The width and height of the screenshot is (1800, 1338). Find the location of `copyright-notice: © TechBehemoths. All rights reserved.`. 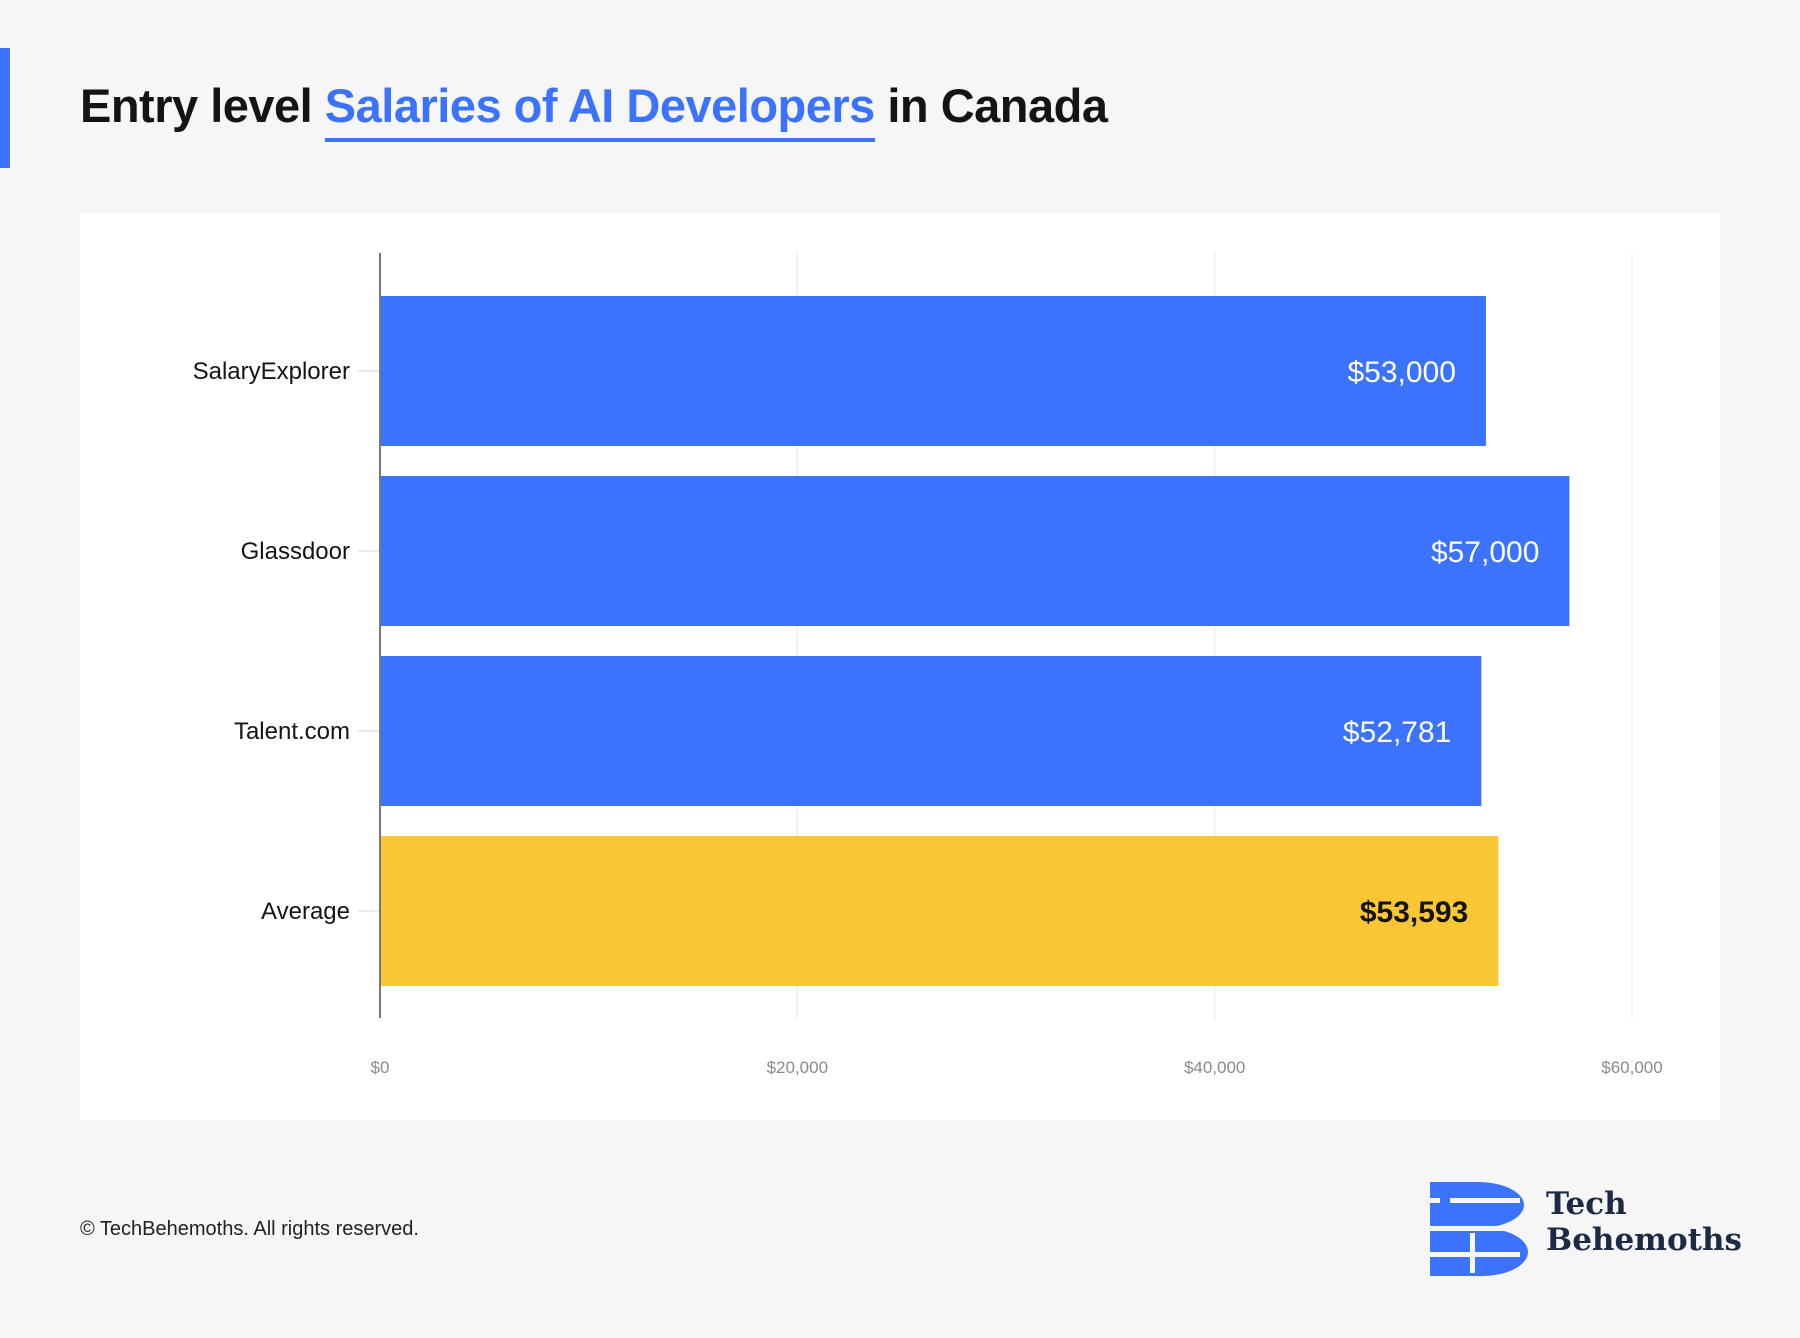

copyright-notice: © TechBehemoths. All rights reserved. is located at coordinates (249, 1229).